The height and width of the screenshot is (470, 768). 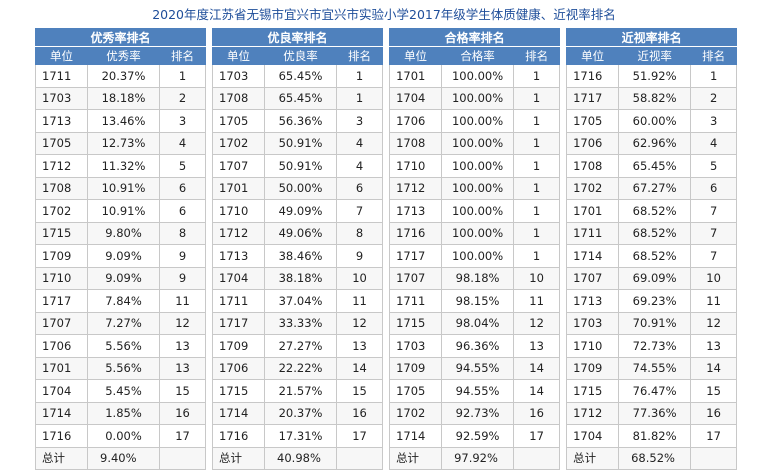 What do you see at coordinates (183, 143) in the screenshot?
I see `rank-cell: 4` at bounding box center [183, 143].